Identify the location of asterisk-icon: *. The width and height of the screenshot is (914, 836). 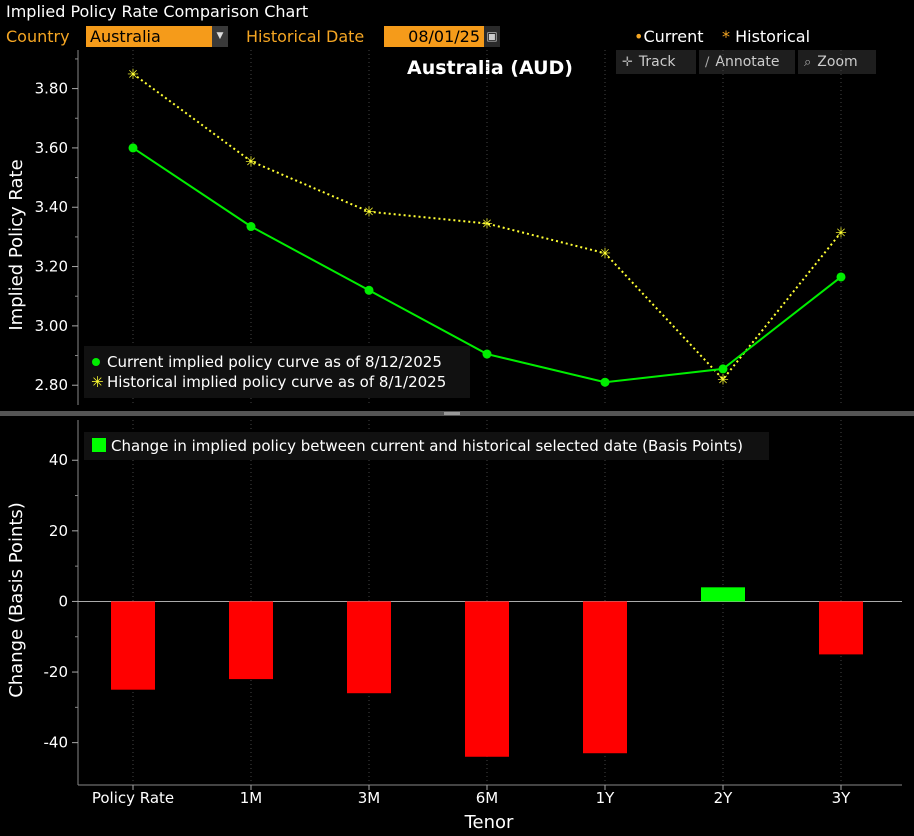
(729, 36).